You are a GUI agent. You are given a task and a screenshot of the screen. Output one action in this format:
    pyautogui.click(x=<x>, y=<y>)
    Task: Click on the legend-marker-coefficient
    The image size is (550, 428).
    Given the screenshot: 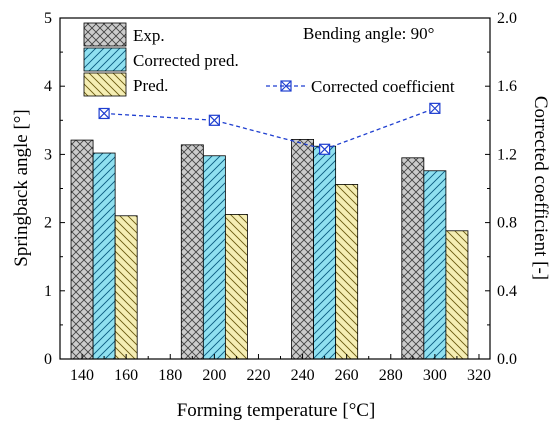 What is the action you would take?
    pyautogui.click(x=286, y=86)
    